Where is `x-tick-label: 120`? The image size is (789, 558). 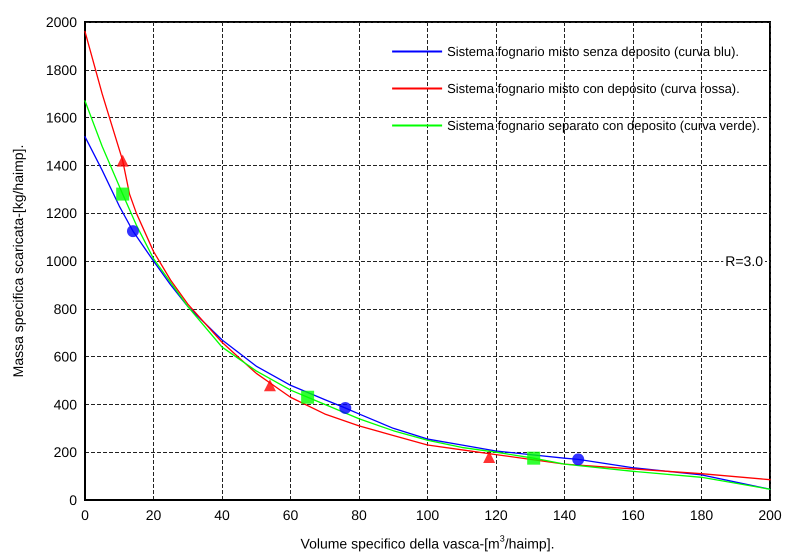
x-tick-label: 120 is located at coordinates (496, 515).